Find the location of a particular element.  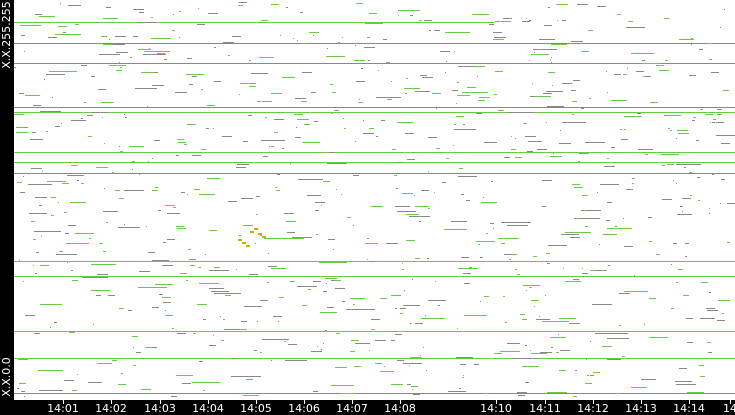

x-tick-label: 14:12 is located at coordinates (593, 408).